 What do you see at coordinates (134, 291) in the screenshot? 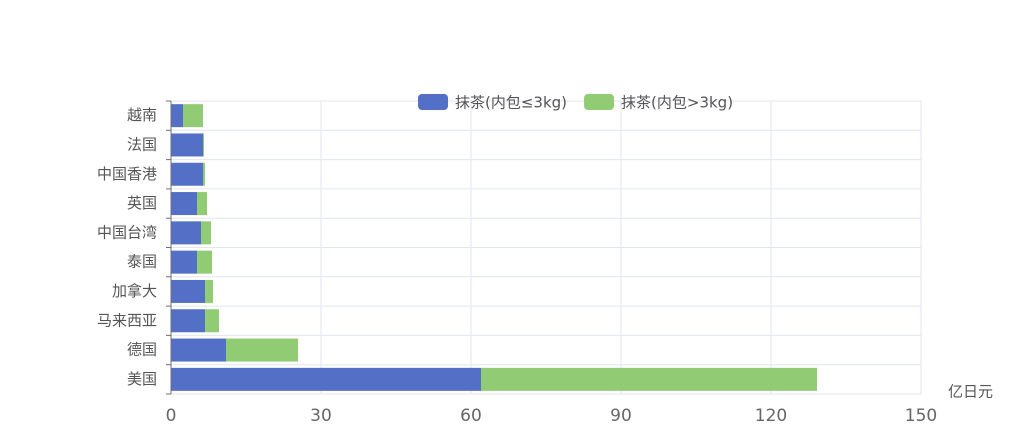
I see `y-tick-label: 加拿大` at bounding box center [134, 291].